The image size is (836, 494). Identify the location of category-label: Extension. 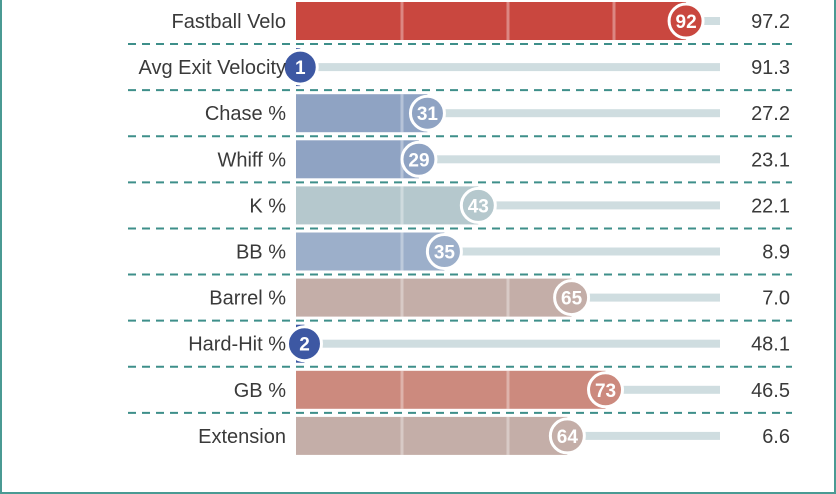
(242, 437).